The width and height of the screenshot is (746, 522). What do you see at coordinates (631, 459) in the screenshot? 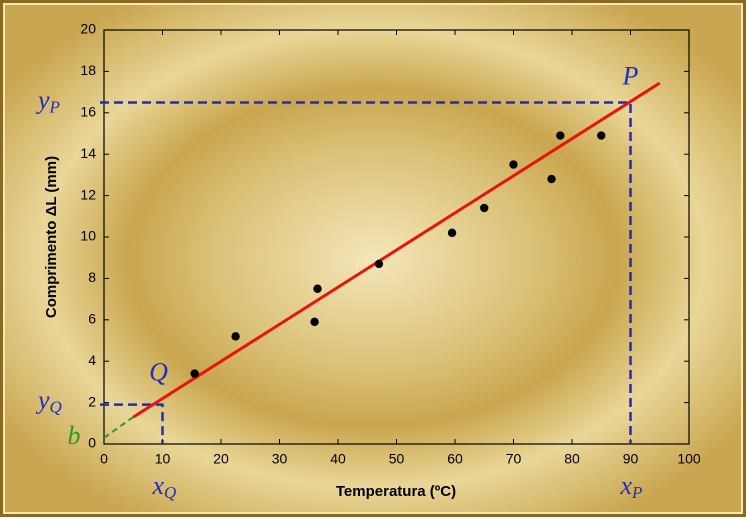
I see `x-tick-label: 90` at bounding box center [631, 459].